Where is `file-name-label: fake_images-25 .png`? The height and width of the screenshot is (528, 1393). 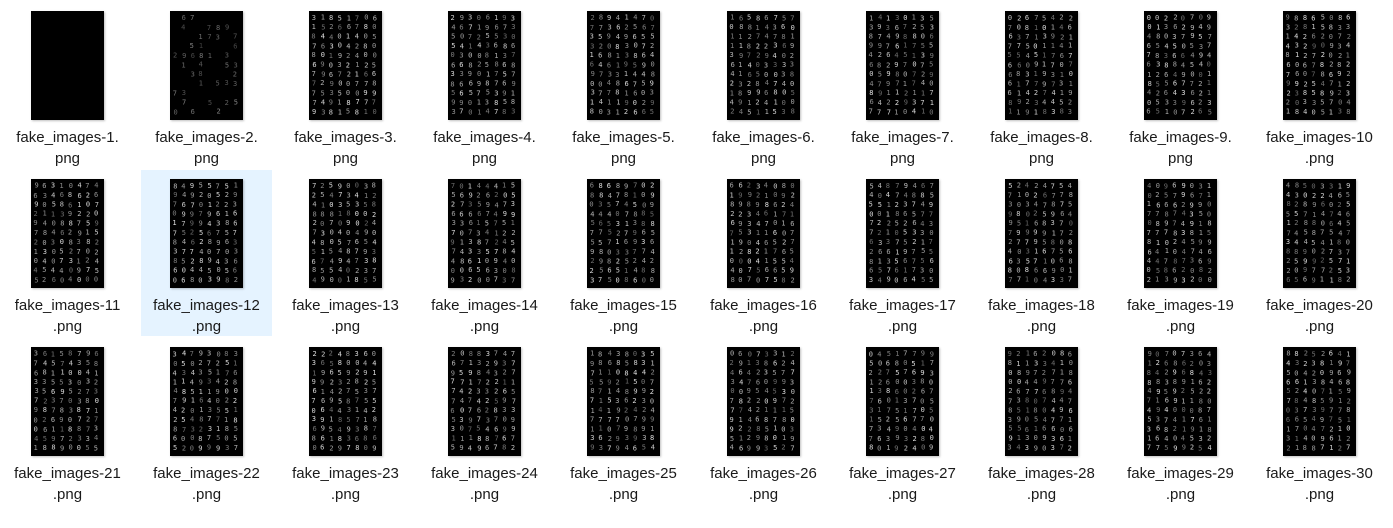 file-name-label: fake_images-25 .png is located at coordinates (623, 484).